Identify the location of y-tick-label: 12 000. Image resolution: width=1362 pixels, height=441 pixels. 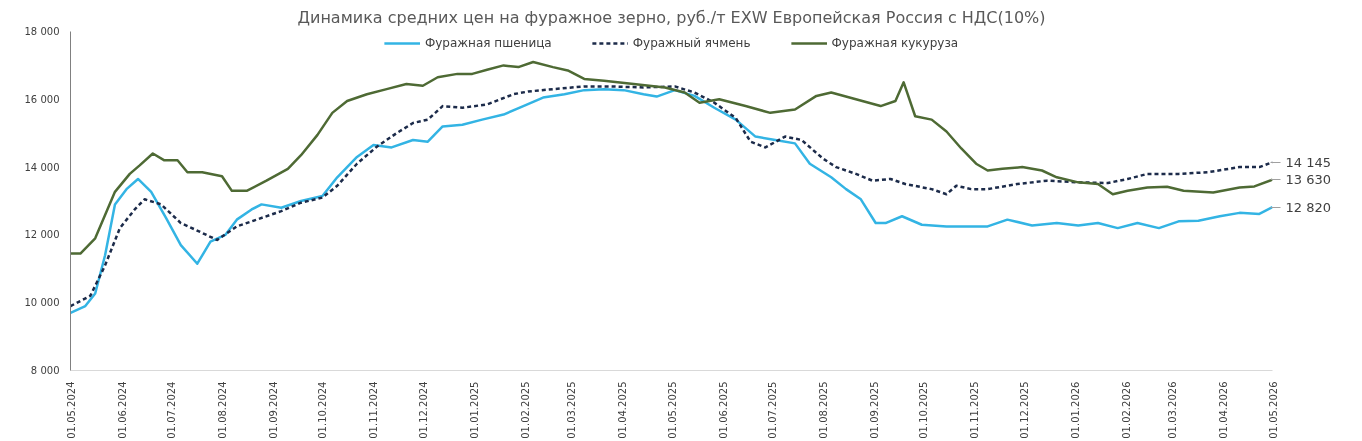
(42, 235).